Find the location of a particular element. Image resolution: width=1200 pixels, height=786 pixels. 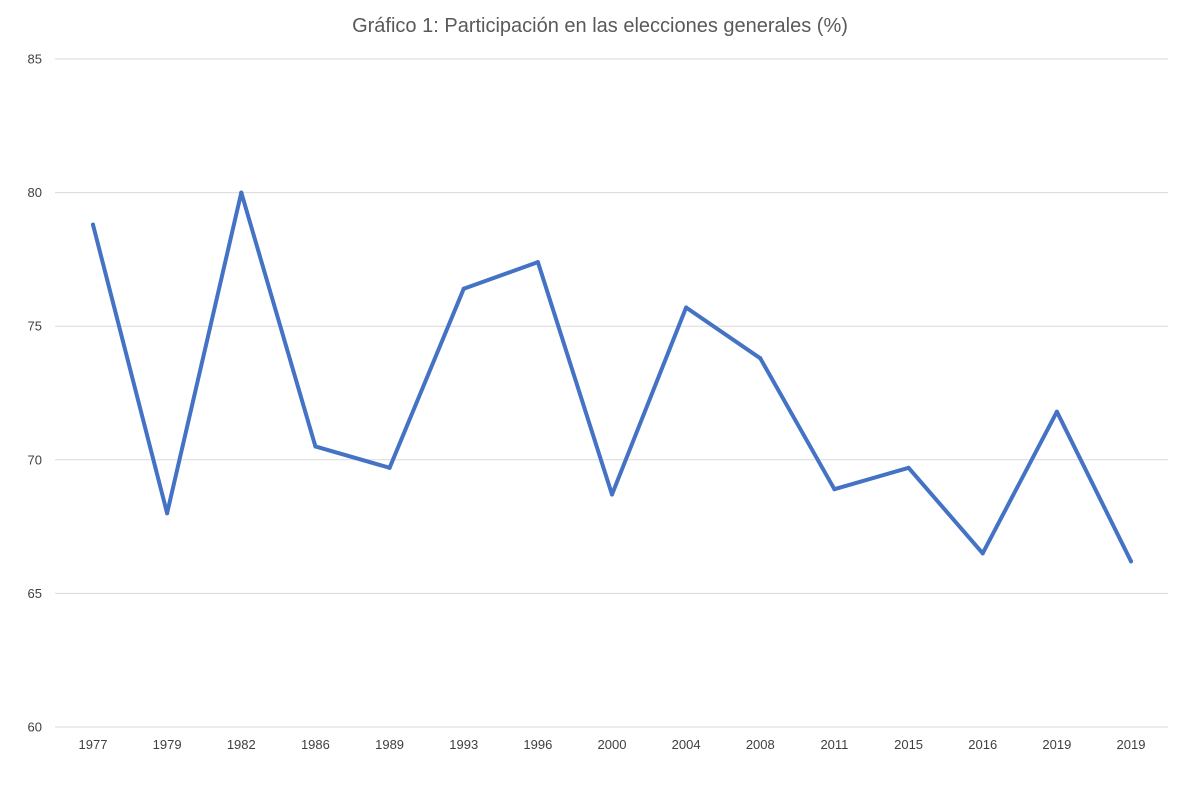

y-tick-label: 65 is located at coordinates (35, 593).